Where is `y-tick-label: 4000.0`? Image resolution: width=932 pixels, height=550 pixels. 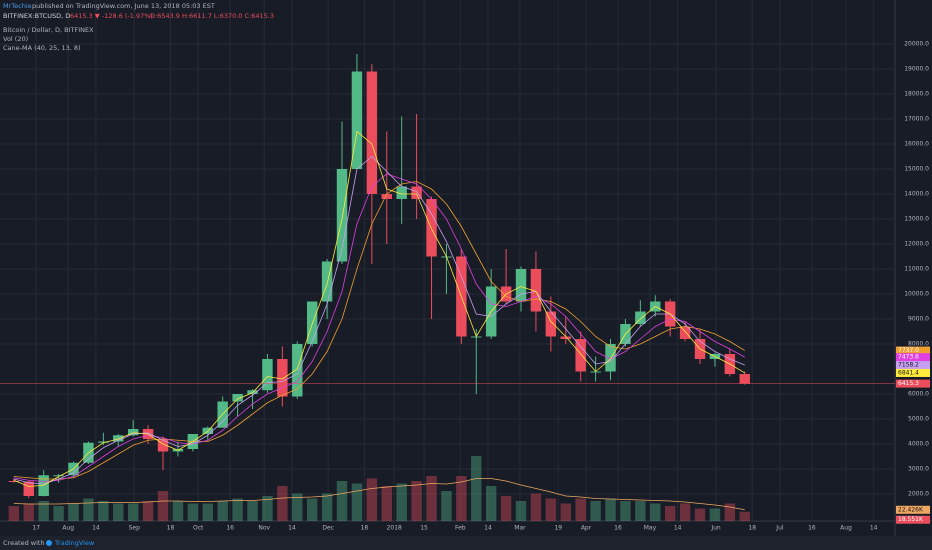 y-tick-label: 4000.0 is located at coordinates (918, 444).